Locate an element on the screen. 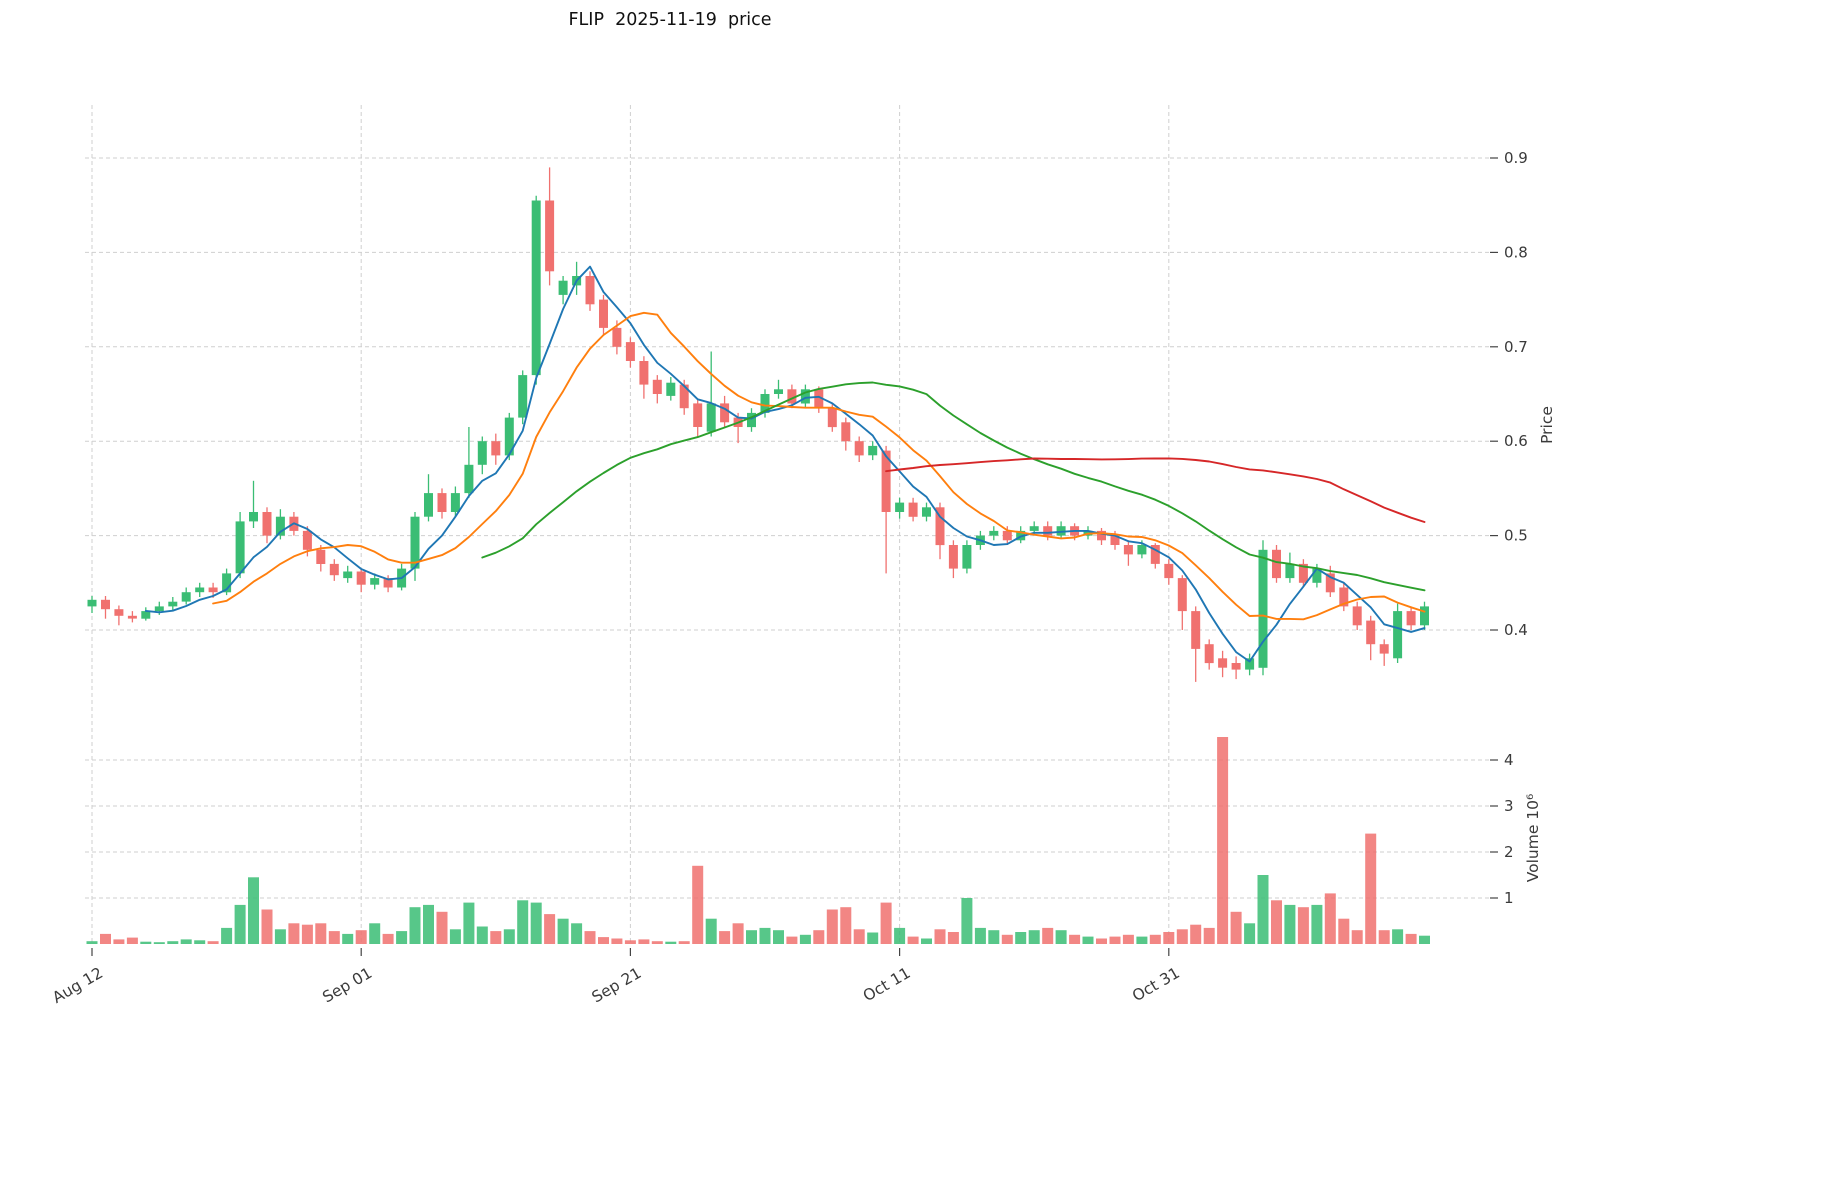  price-tick-label: 0.7 is located at coordinates (1516, 347).